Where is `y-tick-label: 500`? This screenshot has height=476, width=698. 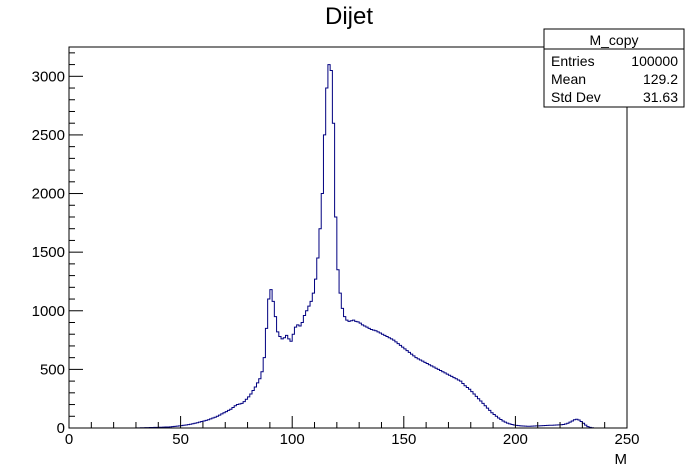 y-tick-label: 500 is located at coordinates (52, 369).